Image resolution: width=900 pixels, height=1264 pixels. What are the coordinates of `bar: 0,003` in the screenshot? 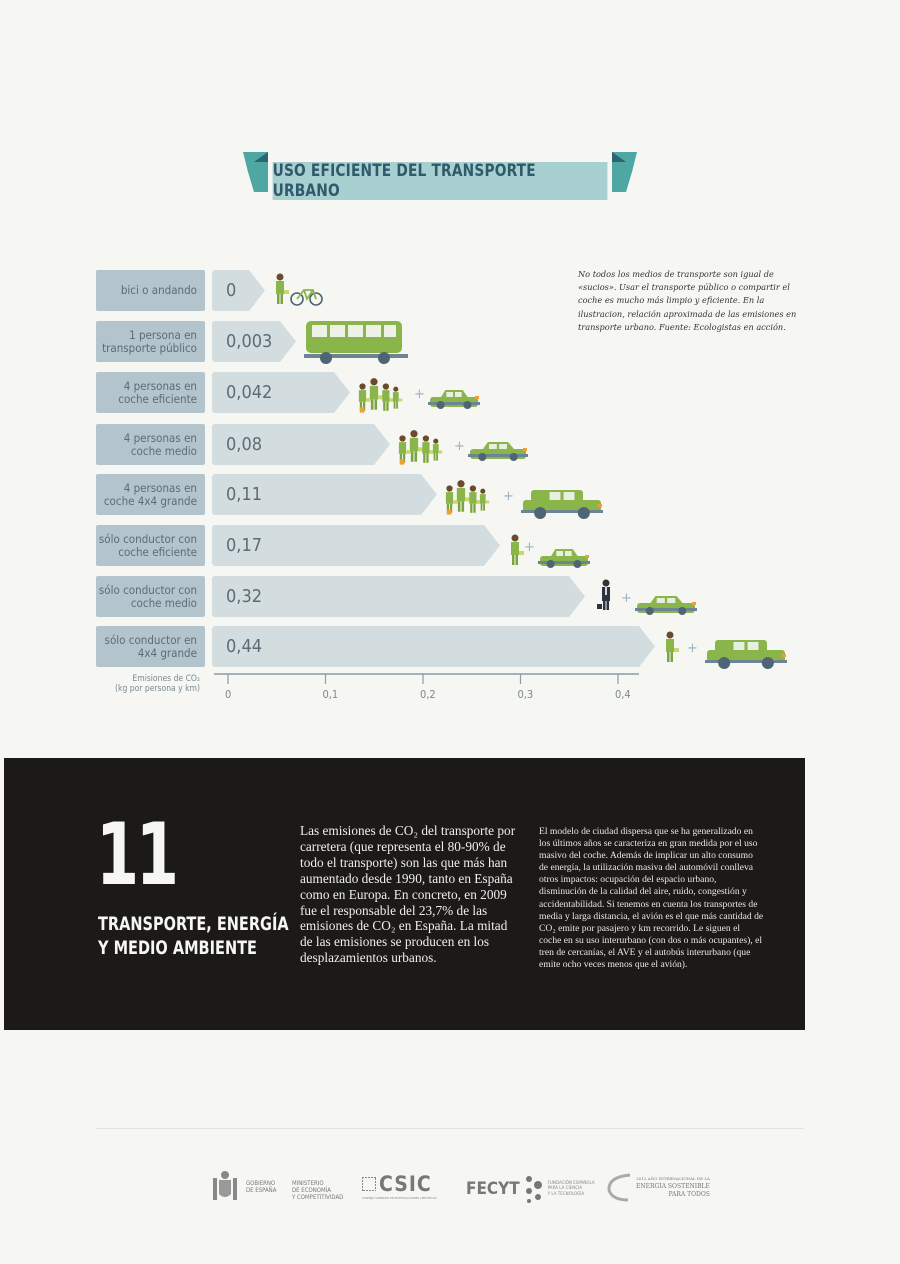 It's located at (254, 341).